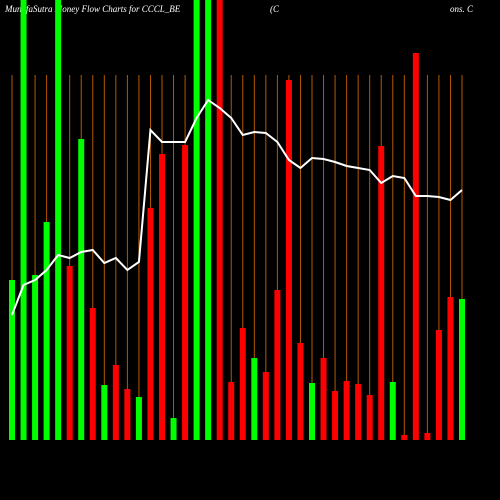 The height and width of the screenshot is (500, 500). What do you see at coordinates (275, 9) in the screenshot?
I see `annotation: (C` at bounding box center [275, 9].